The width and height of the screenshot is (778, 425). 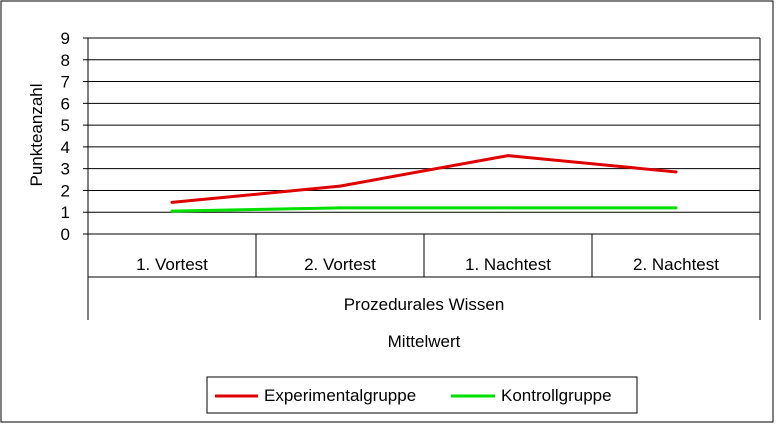 I want to click on series-line-kontrollgruppe, so click(x=423, y=209).